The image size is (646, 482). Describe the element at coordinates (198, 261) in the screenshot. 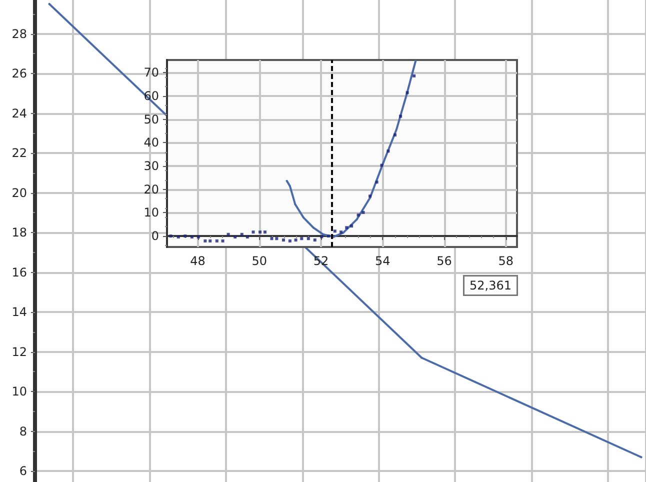

I see `x-tick-label: 48` at that location.